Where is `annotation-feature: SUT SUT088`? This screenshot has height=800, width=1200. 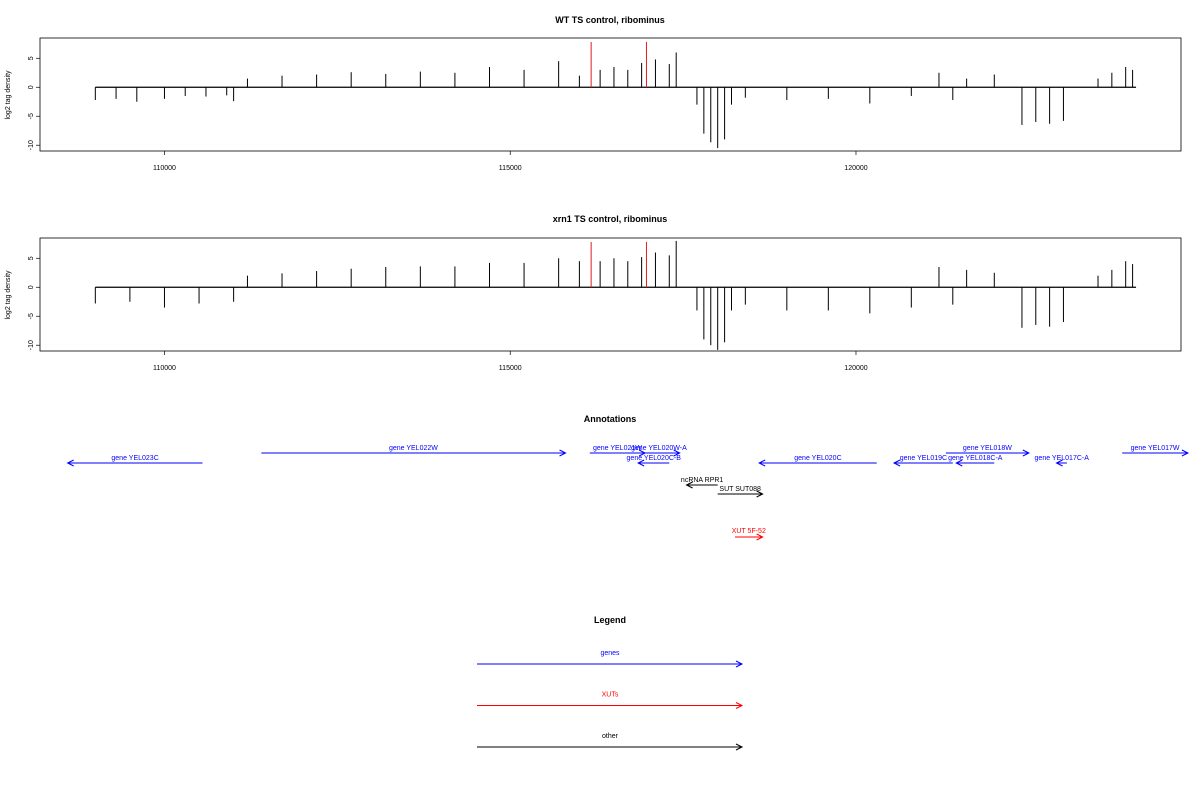 annotation-feature: SUT SUT088 is located at coordinates (740, 492).